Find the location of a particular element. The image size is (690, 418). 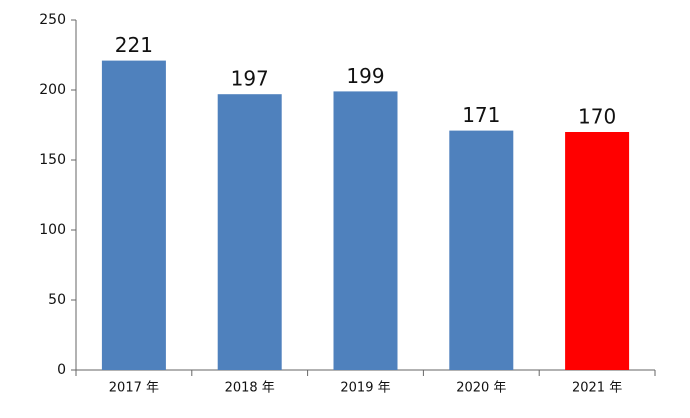

y-tick-label: 250 is located at coordinates (52, 20).